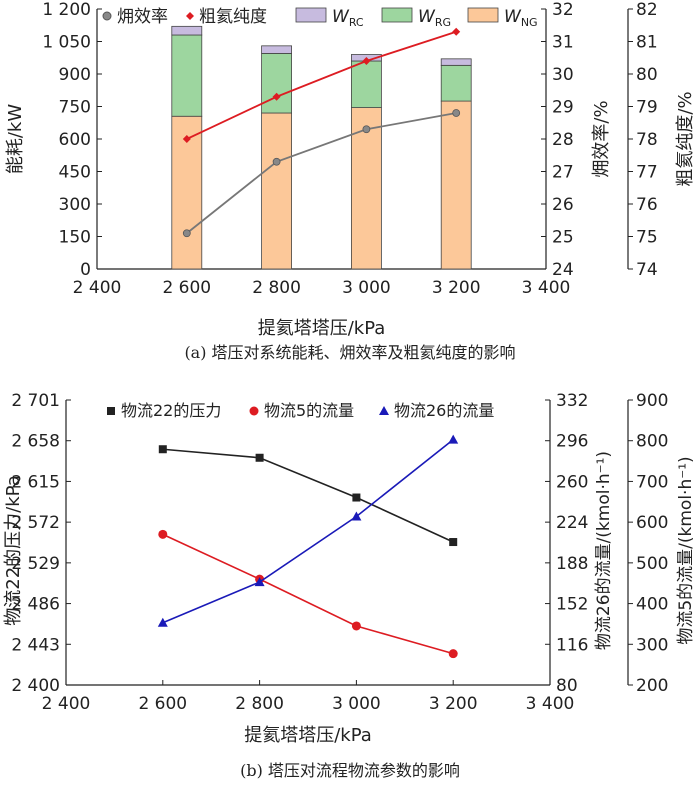 Image resolution: width=700 pixels, height=786 pixels. What do you see at coordinates (162, 704) in the screenshot?
I see `x-tick-label-b: 2 600` at bounding box center [162, 704].